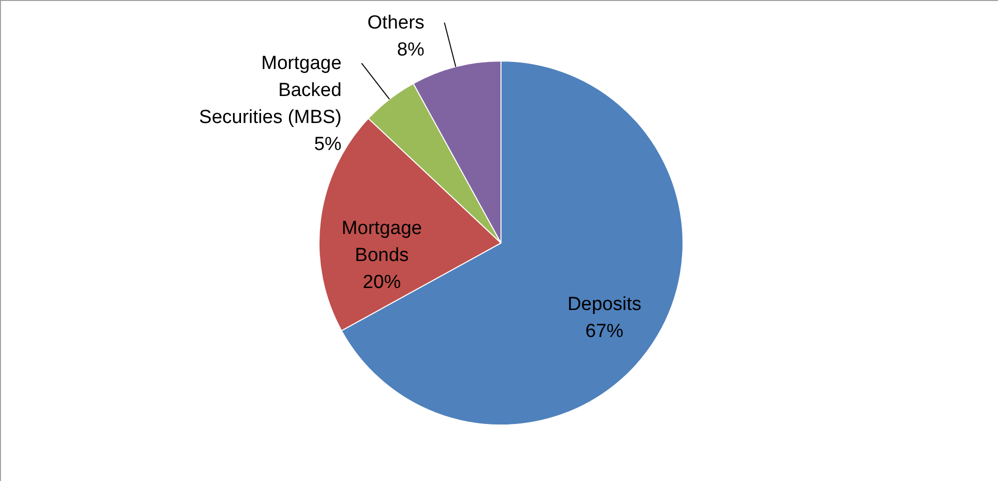  I want to click on data-label: 20%, so click(381, 282).